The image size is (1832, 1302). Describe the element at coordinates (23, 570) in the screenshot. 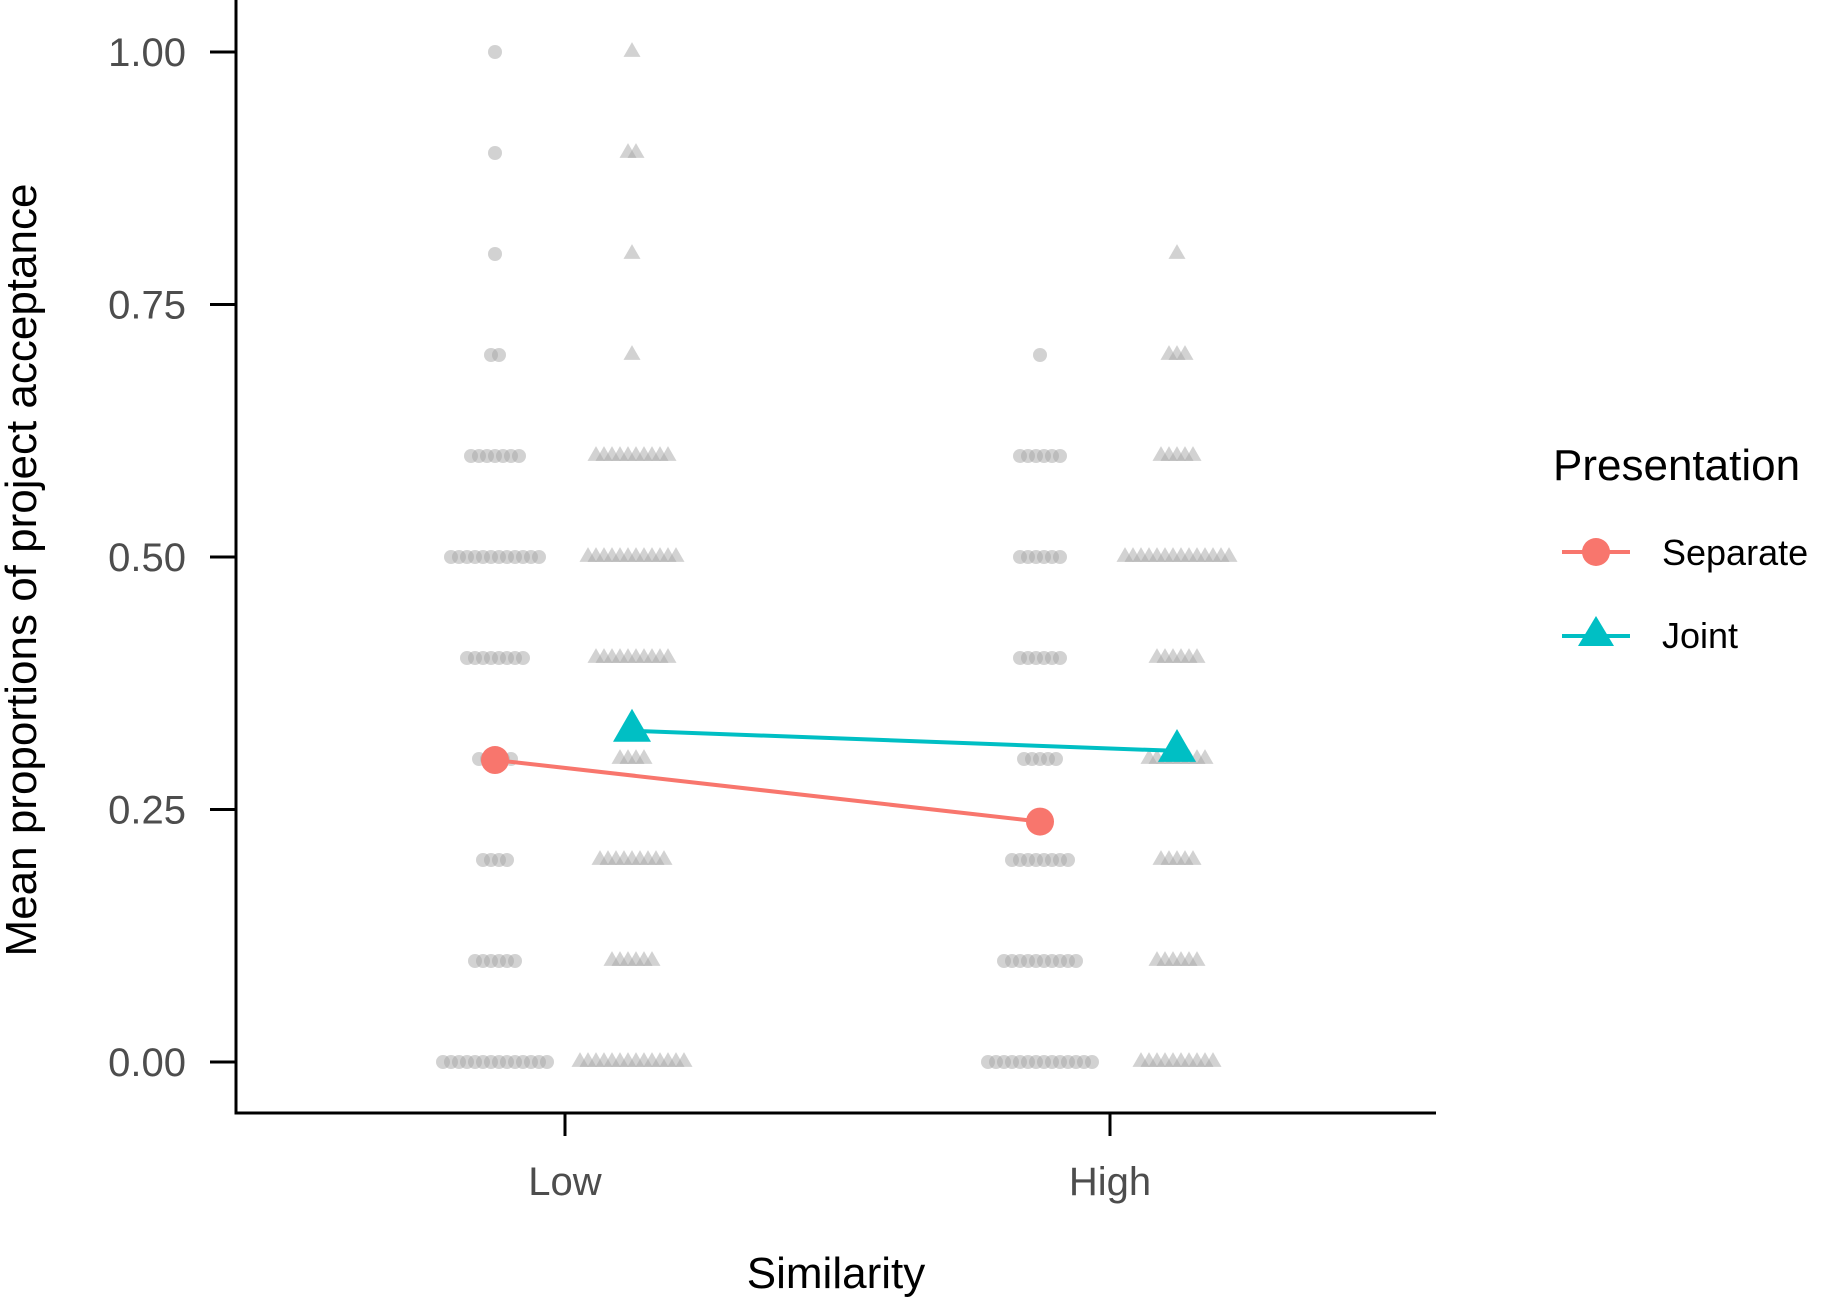

I see `y-axis-title: Mean proportions of project acceptance` at that location.